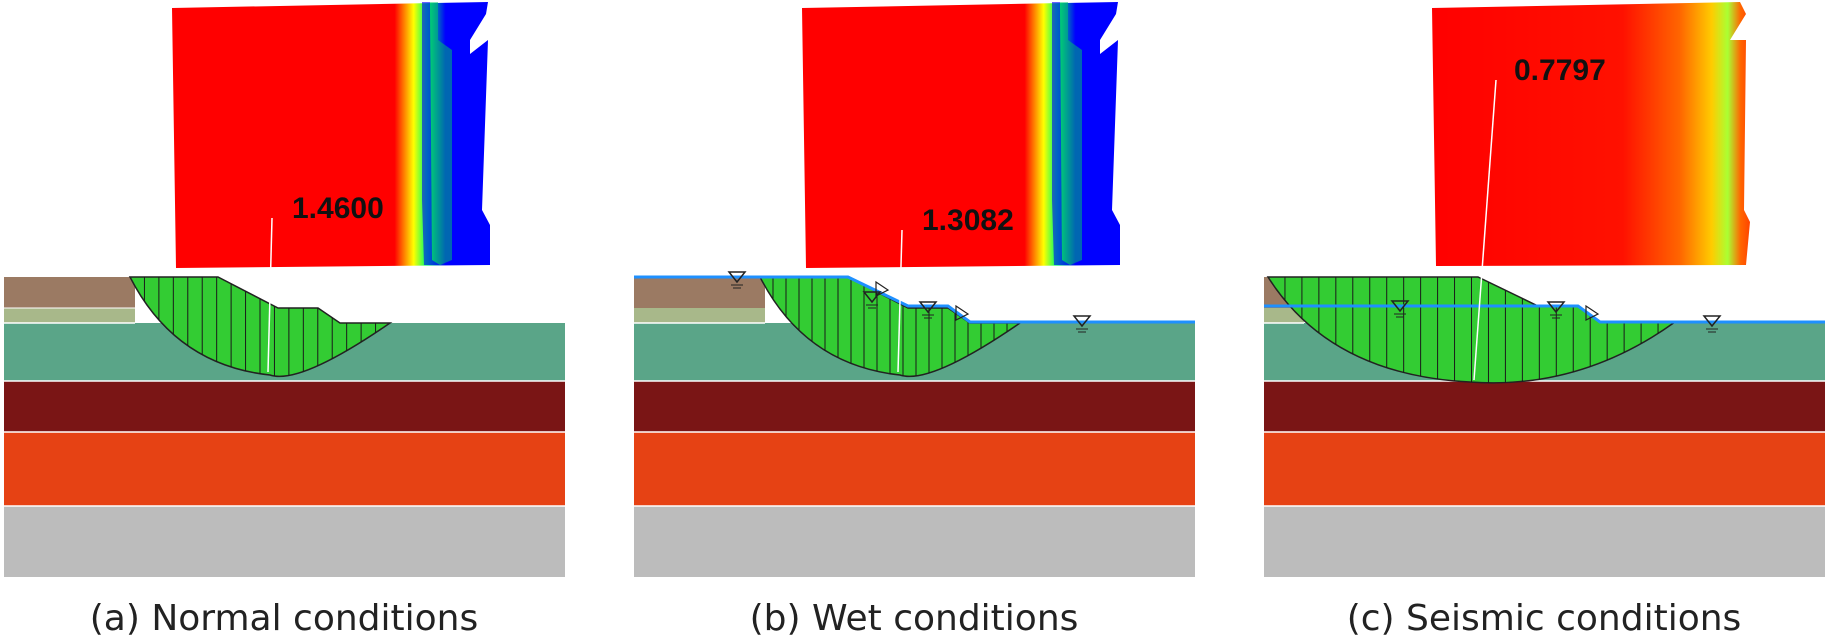 The image size is (1828, 638). I want to click on factor-of-safety-label: 0.7797, so click(1560, 70).